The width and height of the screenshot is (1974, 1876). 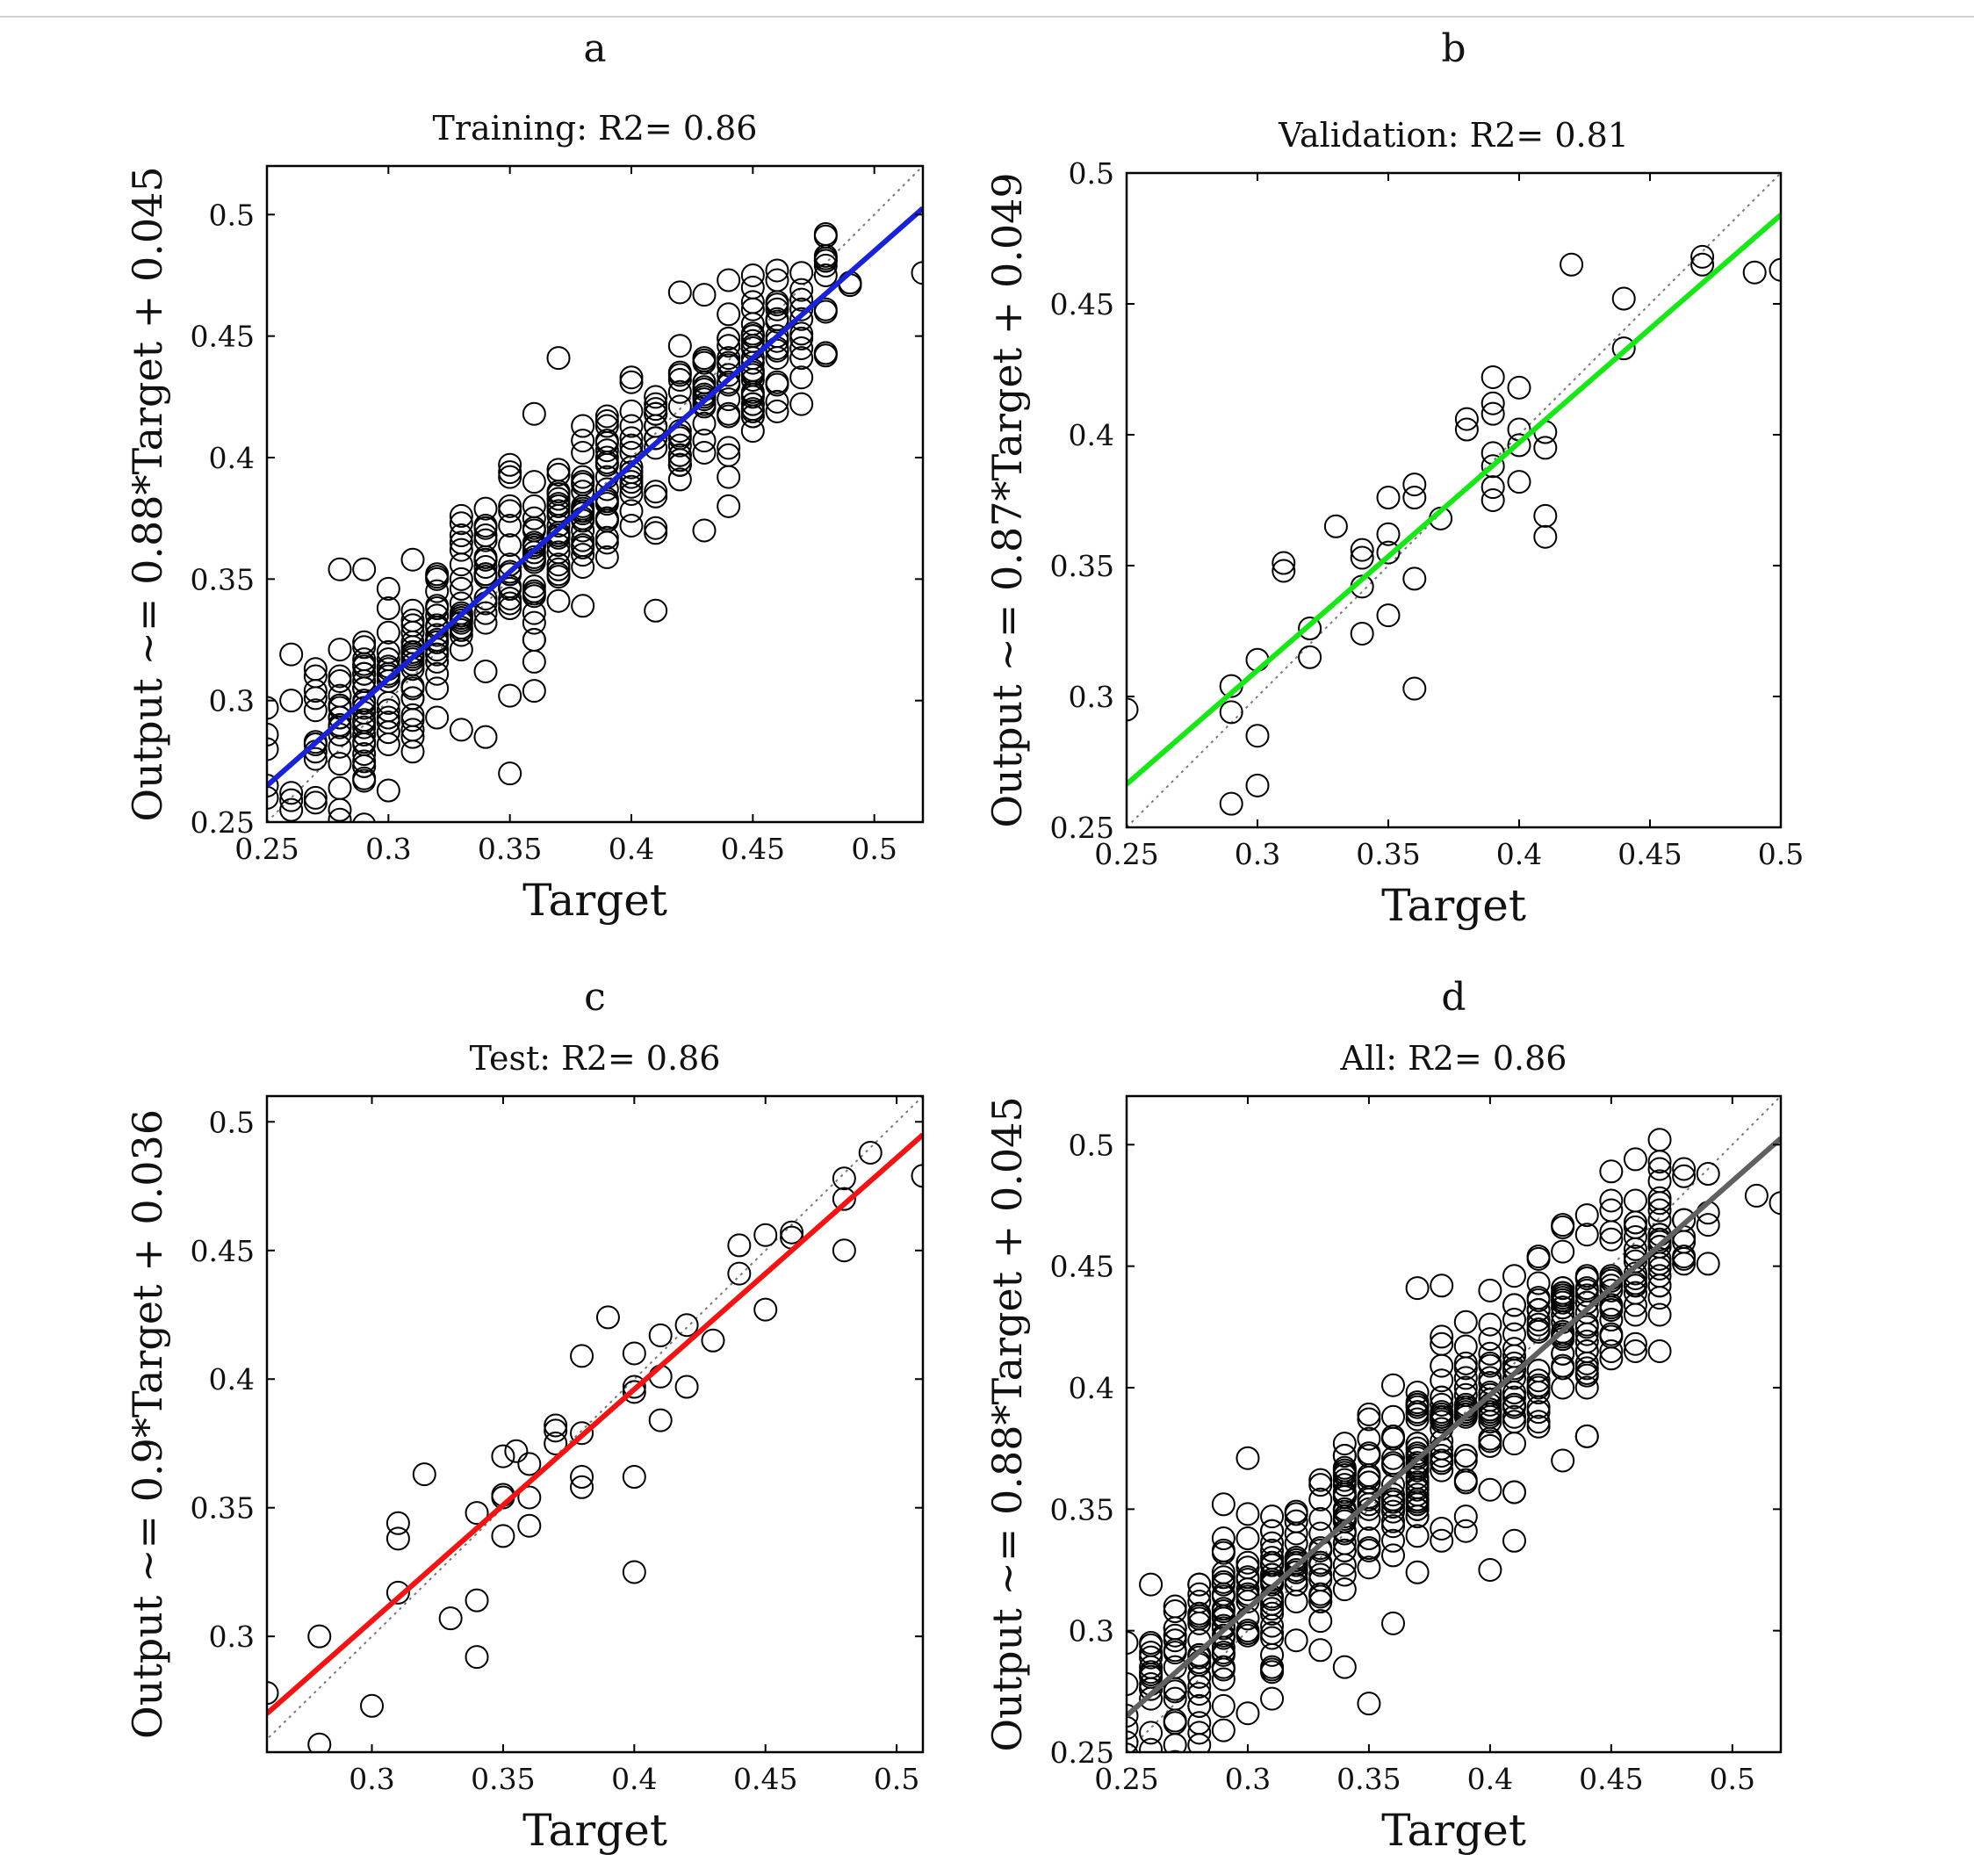 I want to click on x-tick-label: 0.5, so click(x=874, y=849).